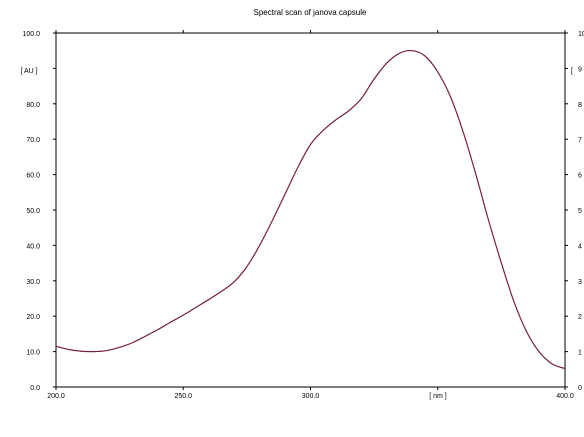 The height and width of the screenshot is (437, 584). What do you see at coordinates (28, 71) in the screenshot?
I see `y-axis-label: [ AU ]` at bounding box center [28, 71].